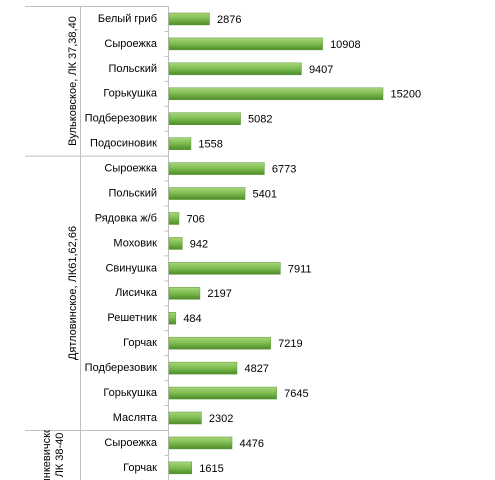 Image resolution: width=495 pixels, height=480 pixels. What do you see at coordinates (284, 170) in the screenshot?
I see `value-label: 6773` at bounding box center [284, 170].